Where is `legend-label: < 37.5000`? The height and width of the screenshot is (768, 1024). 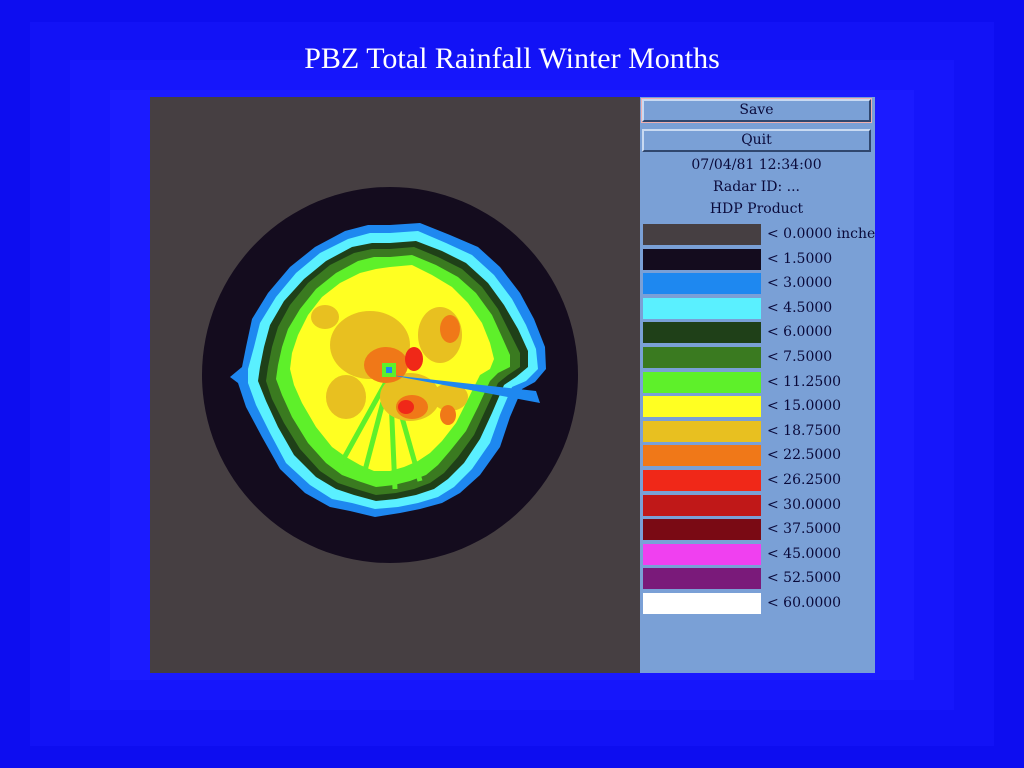 legend-label: < 37.5000 is located at coordinates (804, 529).